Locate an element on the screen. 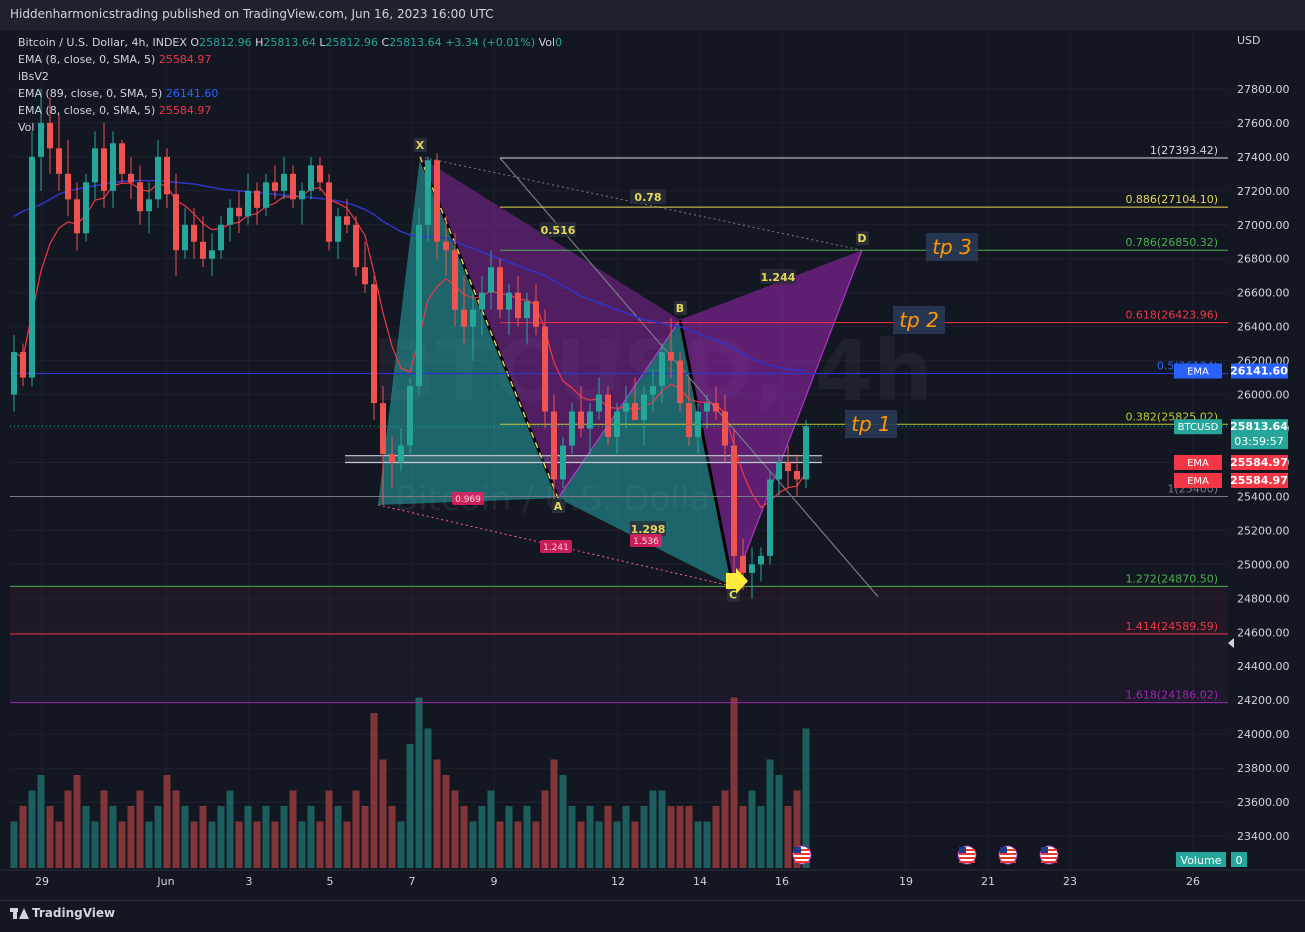  ratio-badge is located at coordinates (558, 229).